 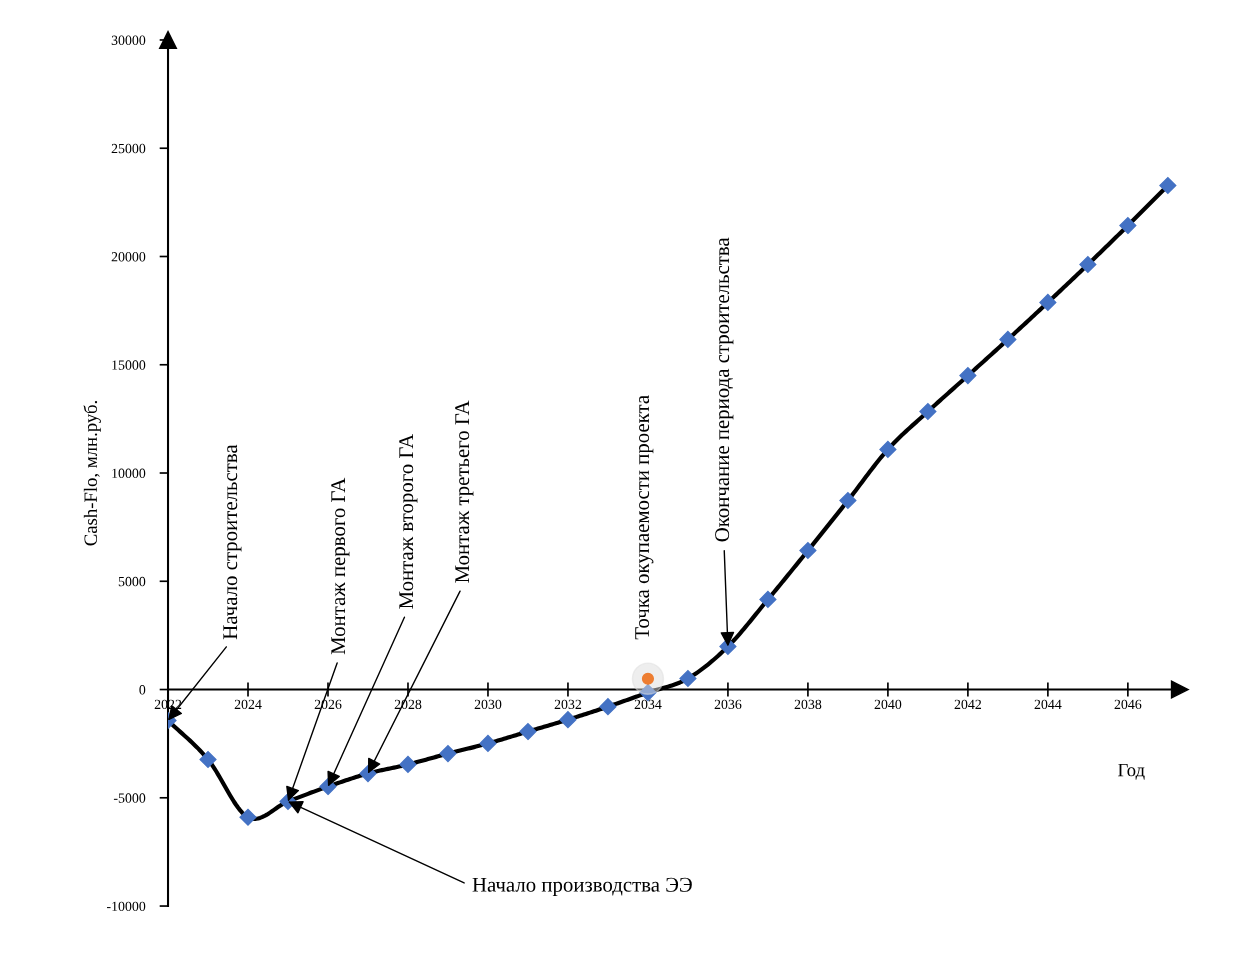 What do you see at coordinates (644, 517) in the screenshot?
I see `annotation: Точка окупаемости проекта` at bounding box center [644, 517].